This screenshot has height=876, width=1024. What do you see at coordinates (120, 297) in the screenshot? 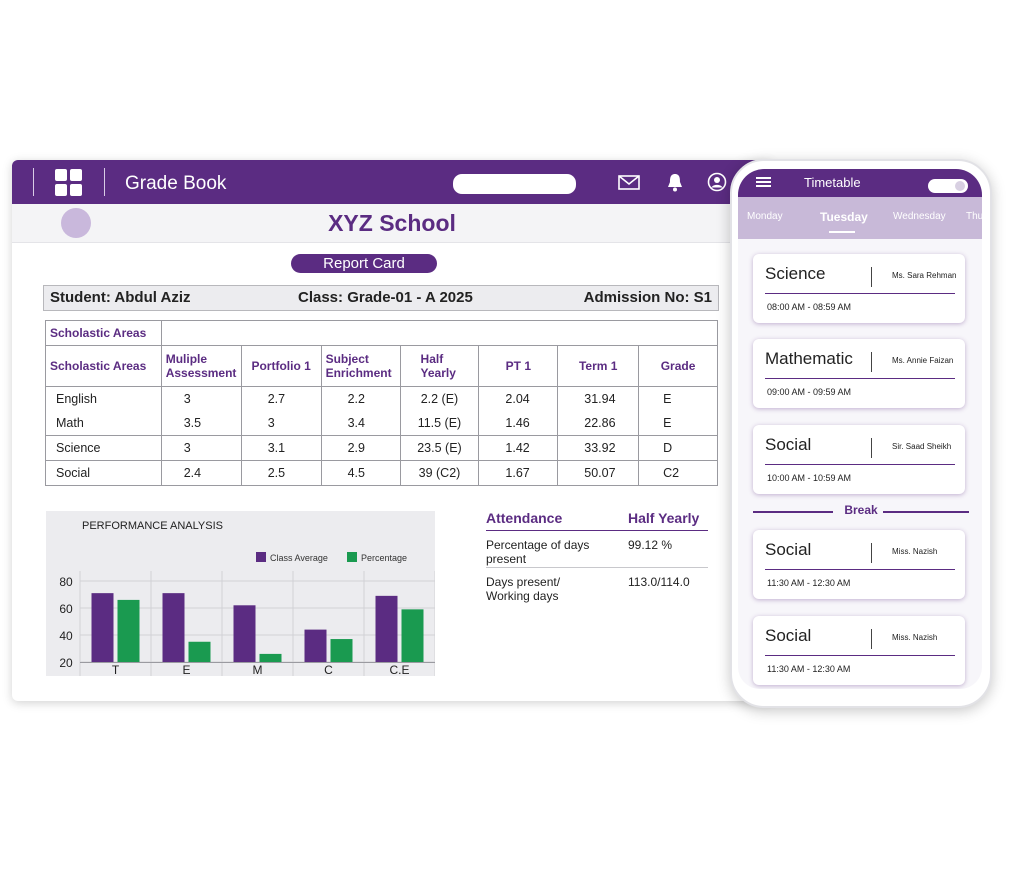
I see `student-name: Student: Abdul Aziz` at bounding box center [120, 297].